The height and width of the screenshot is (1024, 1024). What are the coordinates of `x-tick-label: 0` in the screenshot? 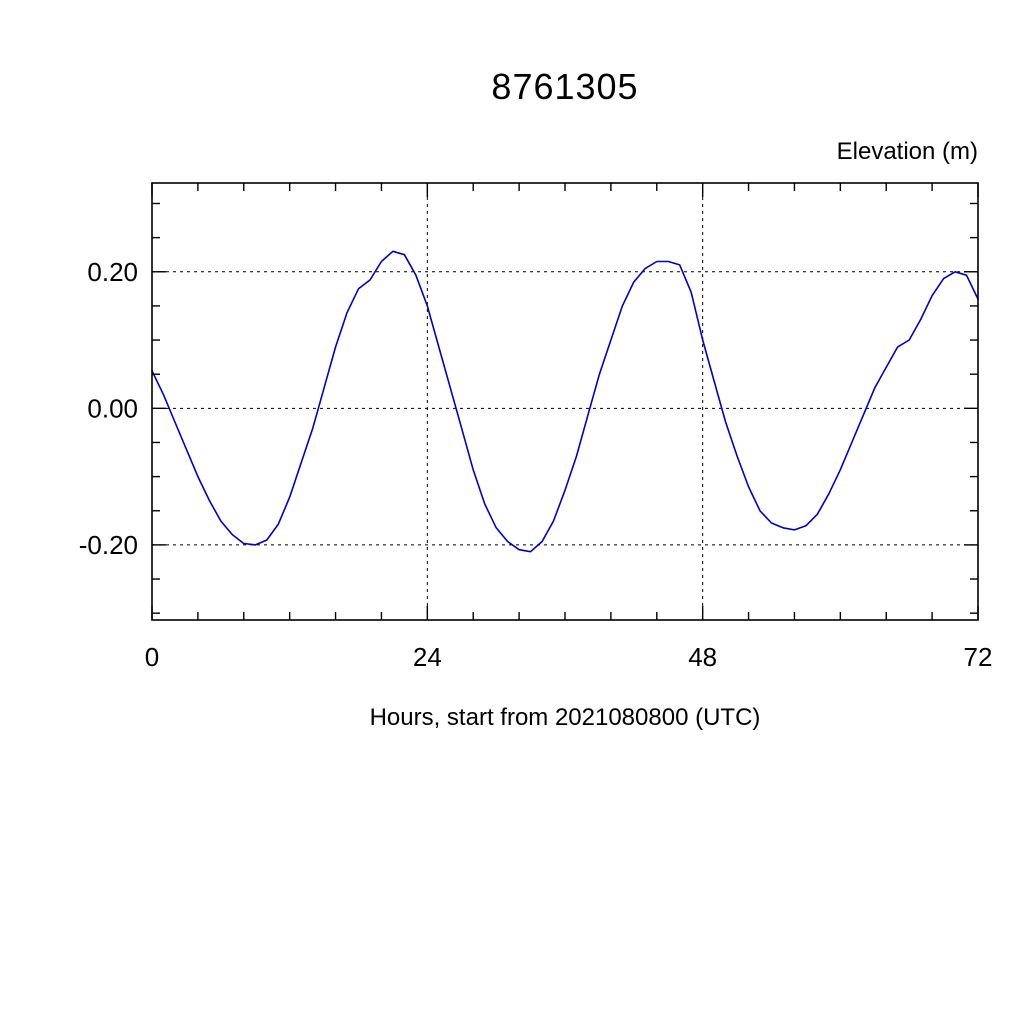 It's located at (152, 657).